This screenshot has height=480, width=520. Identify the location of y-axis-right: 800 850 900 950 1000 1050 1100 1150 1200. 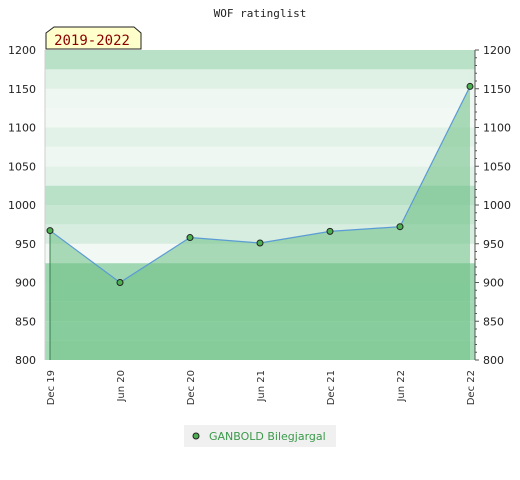
(493, 205).